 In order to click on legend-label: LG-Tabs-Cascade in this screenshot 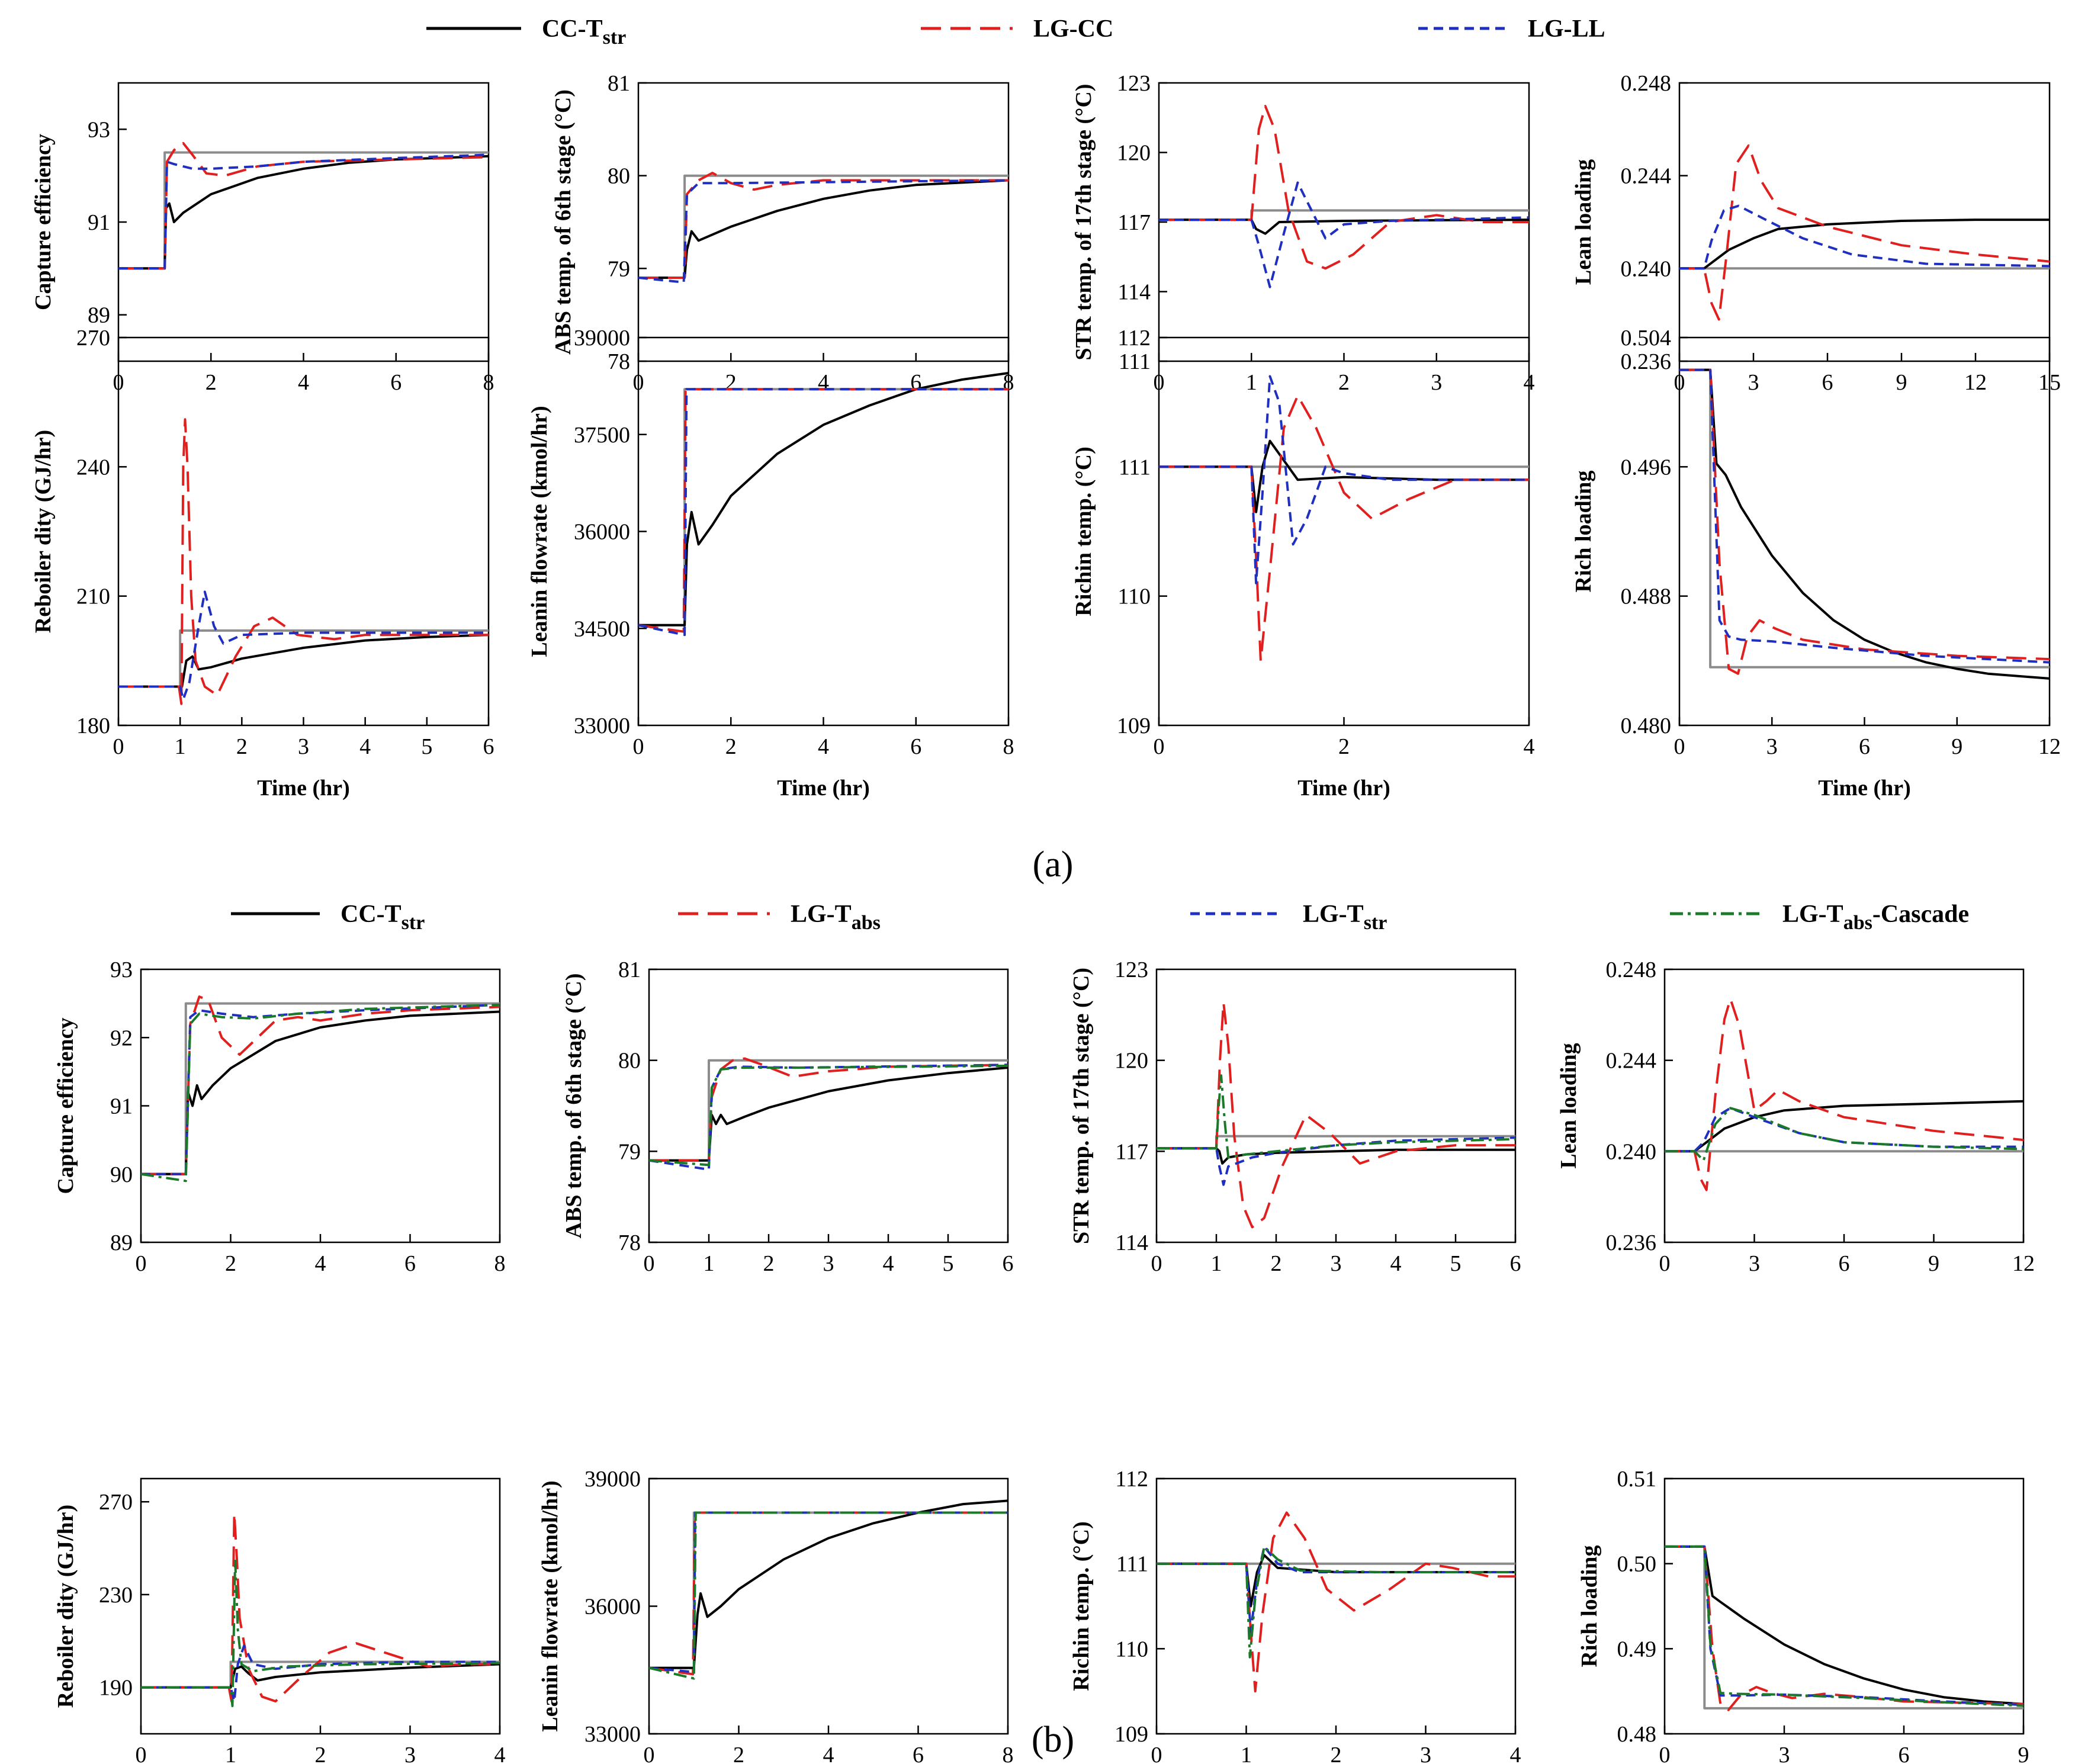, I will do `click(1875, 917)`.